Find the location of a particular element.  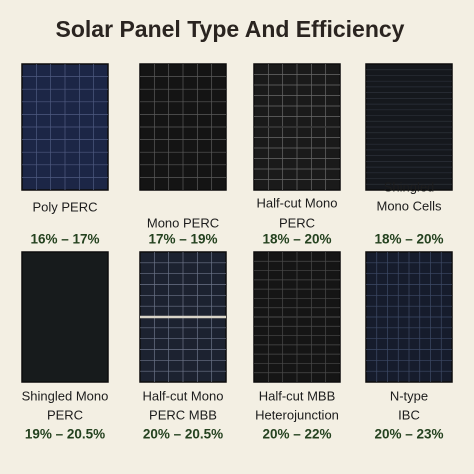

panel-name: Mono PERC is located at coordinates (183, 222).